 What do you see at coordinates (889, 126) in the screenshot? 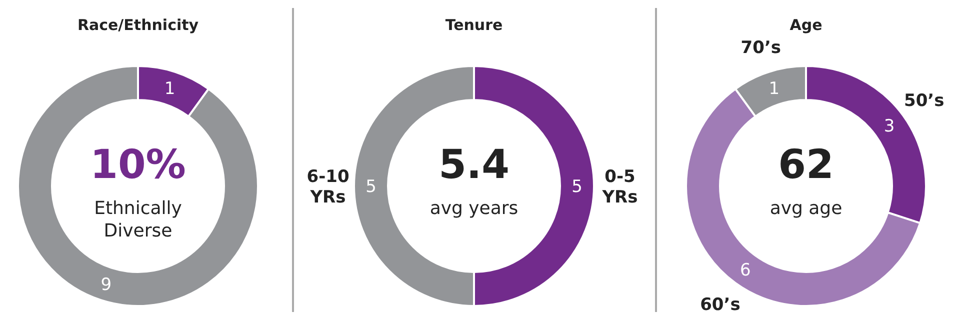
I see `data-label: 3` at bounding box center [889, 126].